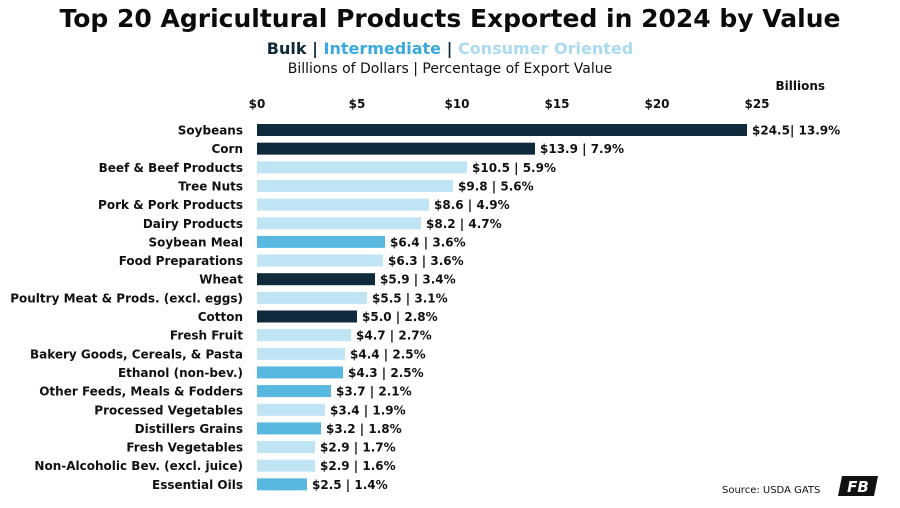  Describe the element at coordinates (350, 485) in the screenshot. I see `value-label: $2.5 | 1.4%` at that location.